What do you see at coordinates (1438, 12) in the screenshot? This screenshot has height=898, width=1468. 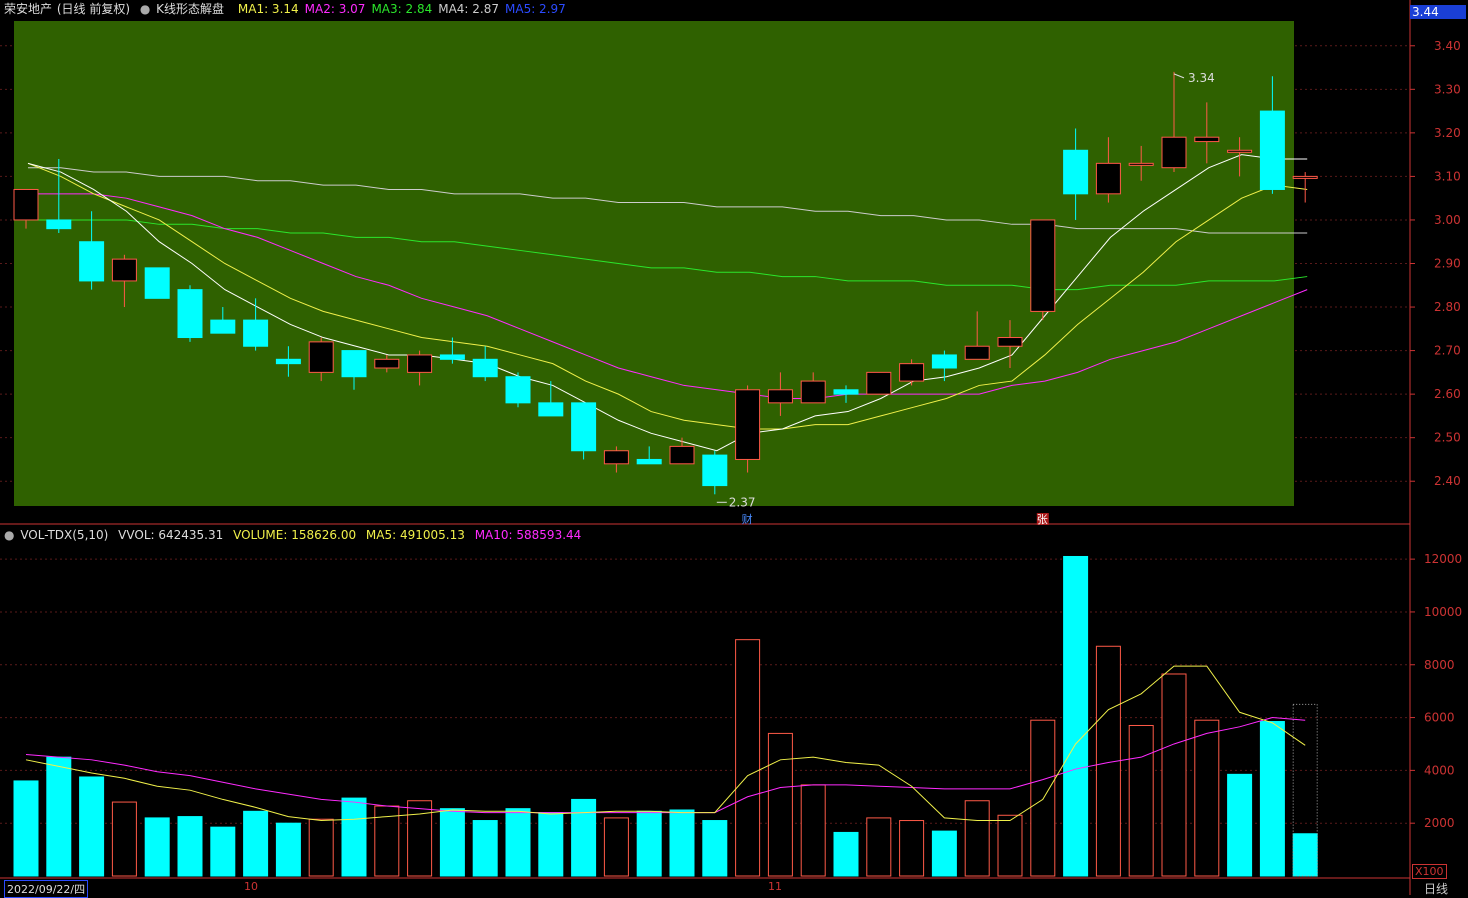 I see `current-price-box: 3.44` at bounding box center [1438, 12].